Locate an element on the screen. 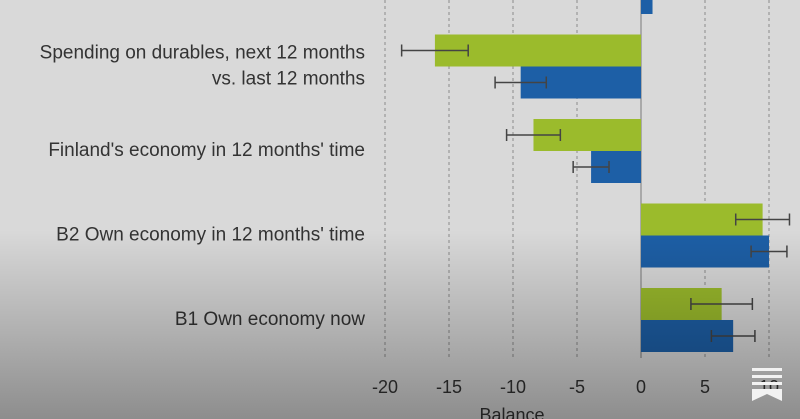 The height and width of the screenshot is (419, 800). x-tick-label: -5 is located at coordinates (577, 387).